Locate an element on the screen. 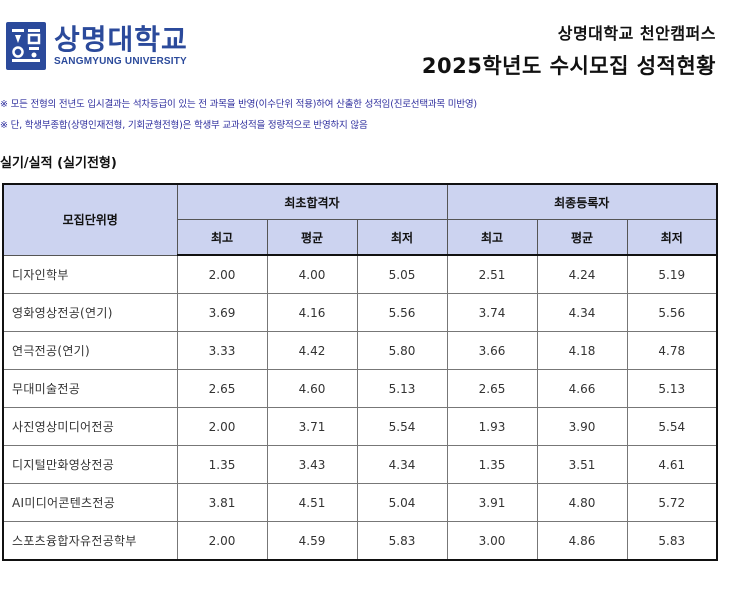  value-cell: 3.74 is located at coordinates (492, 312).